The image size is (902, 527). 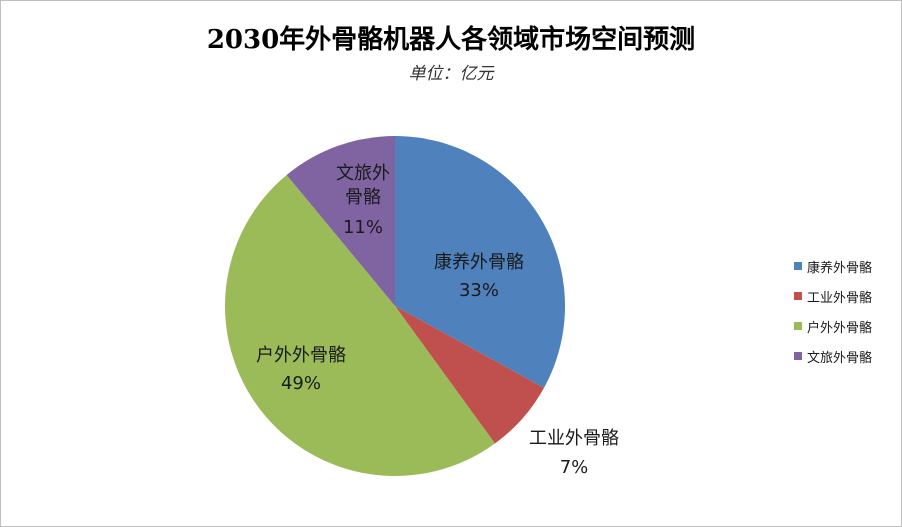 What do you see at coordinates (479, 290) in the screenshot?
I see `slice-percent-label: 33%` at bounding box center [479, 290].